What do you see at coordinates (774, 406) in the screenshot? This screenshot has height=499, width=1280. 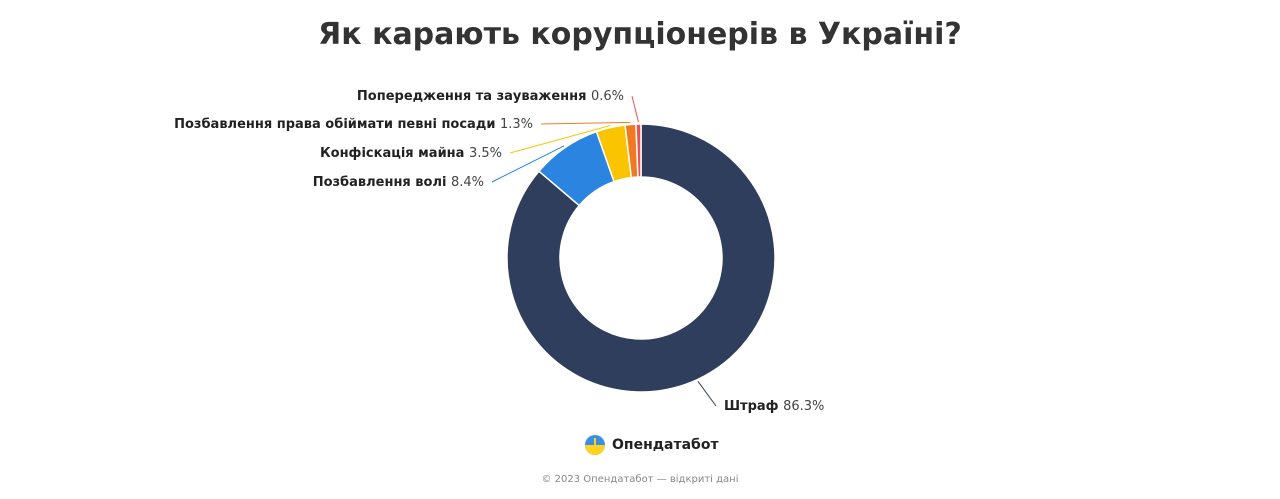 I see `slice-label-1: Штраф 86.3%` at bounding box center [774, 406].